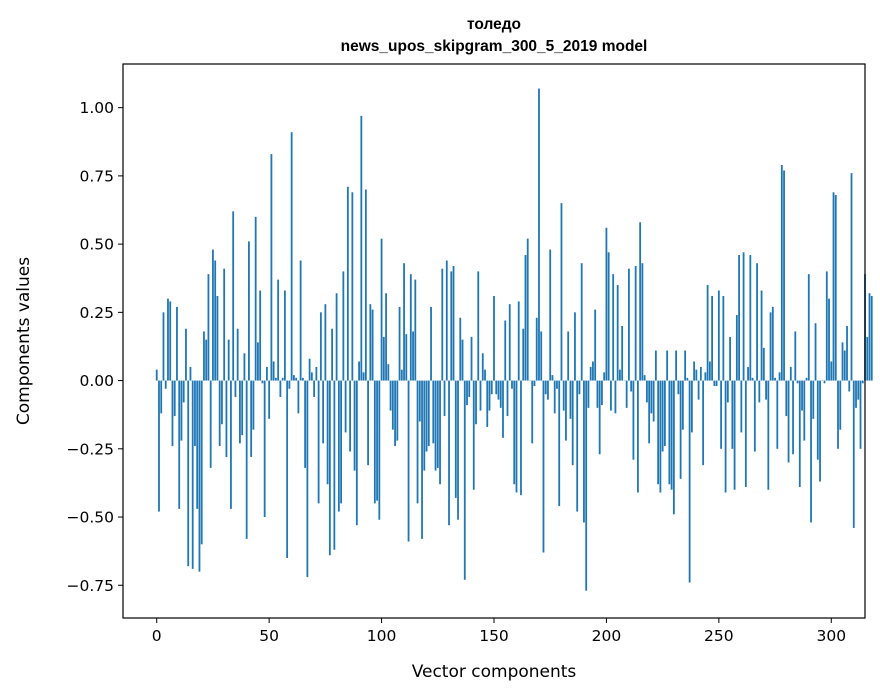 This screenshot has height=696, width=880. I want to click on y-tick-label: 1.00, so click(96, 108).